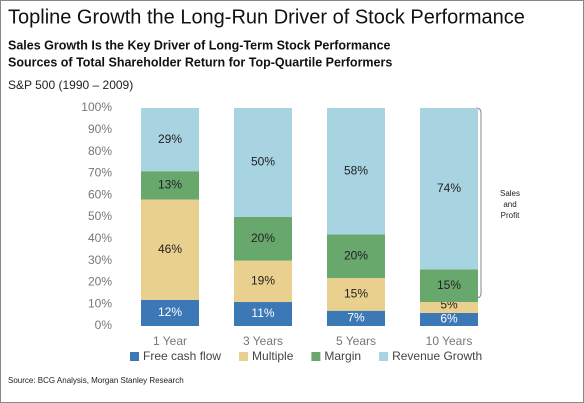 This screenshot has height=403, width=584. I want to click on legend-label: Revenue Growth, so click(437, 356).